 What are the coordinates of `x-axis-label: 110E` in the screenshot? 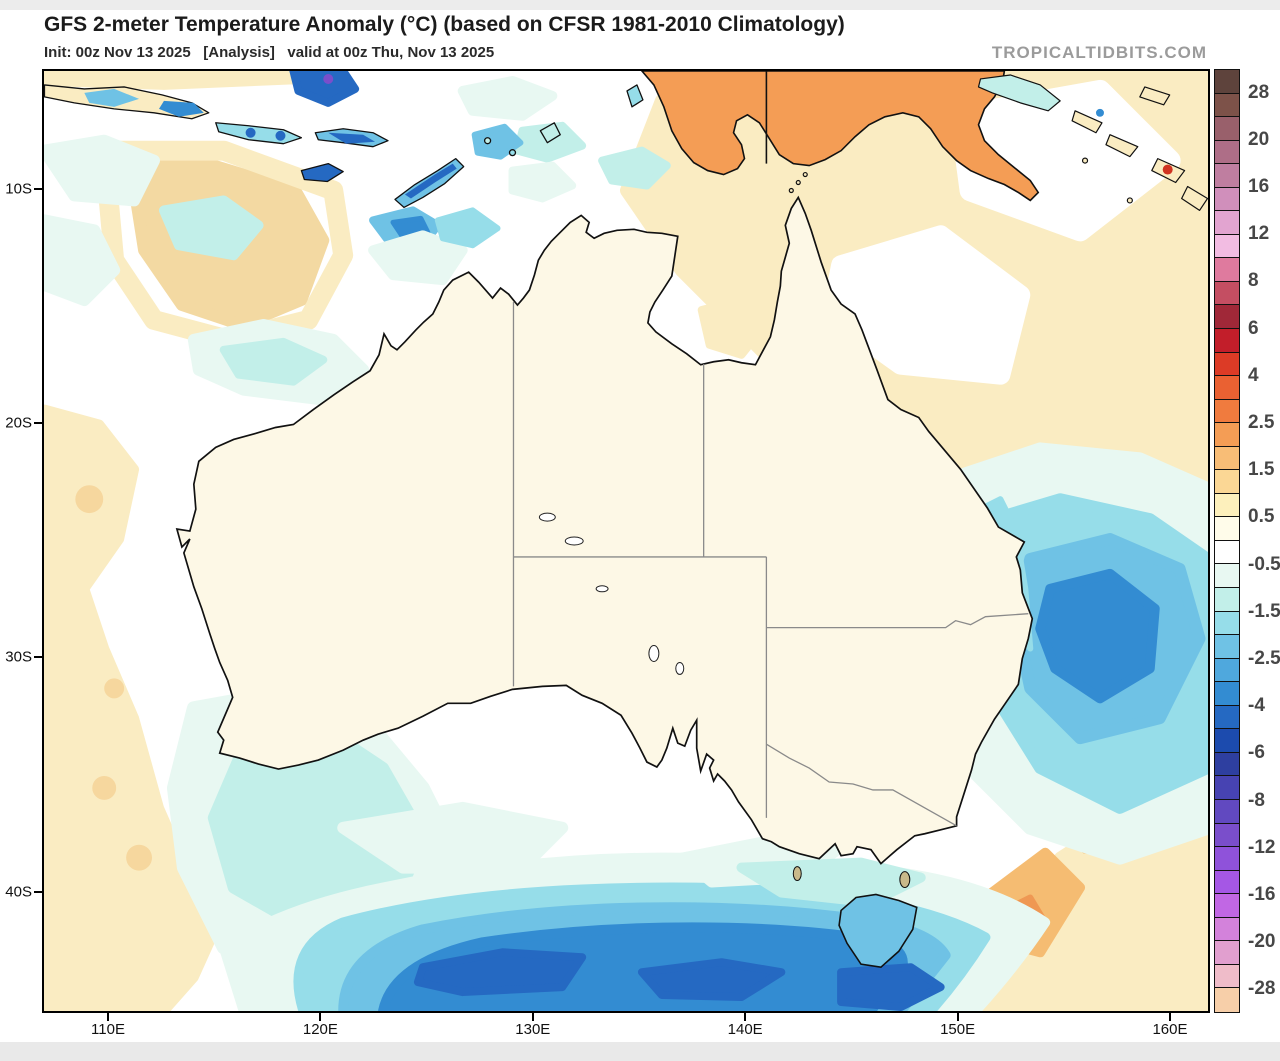 It's located at (108, 1029).